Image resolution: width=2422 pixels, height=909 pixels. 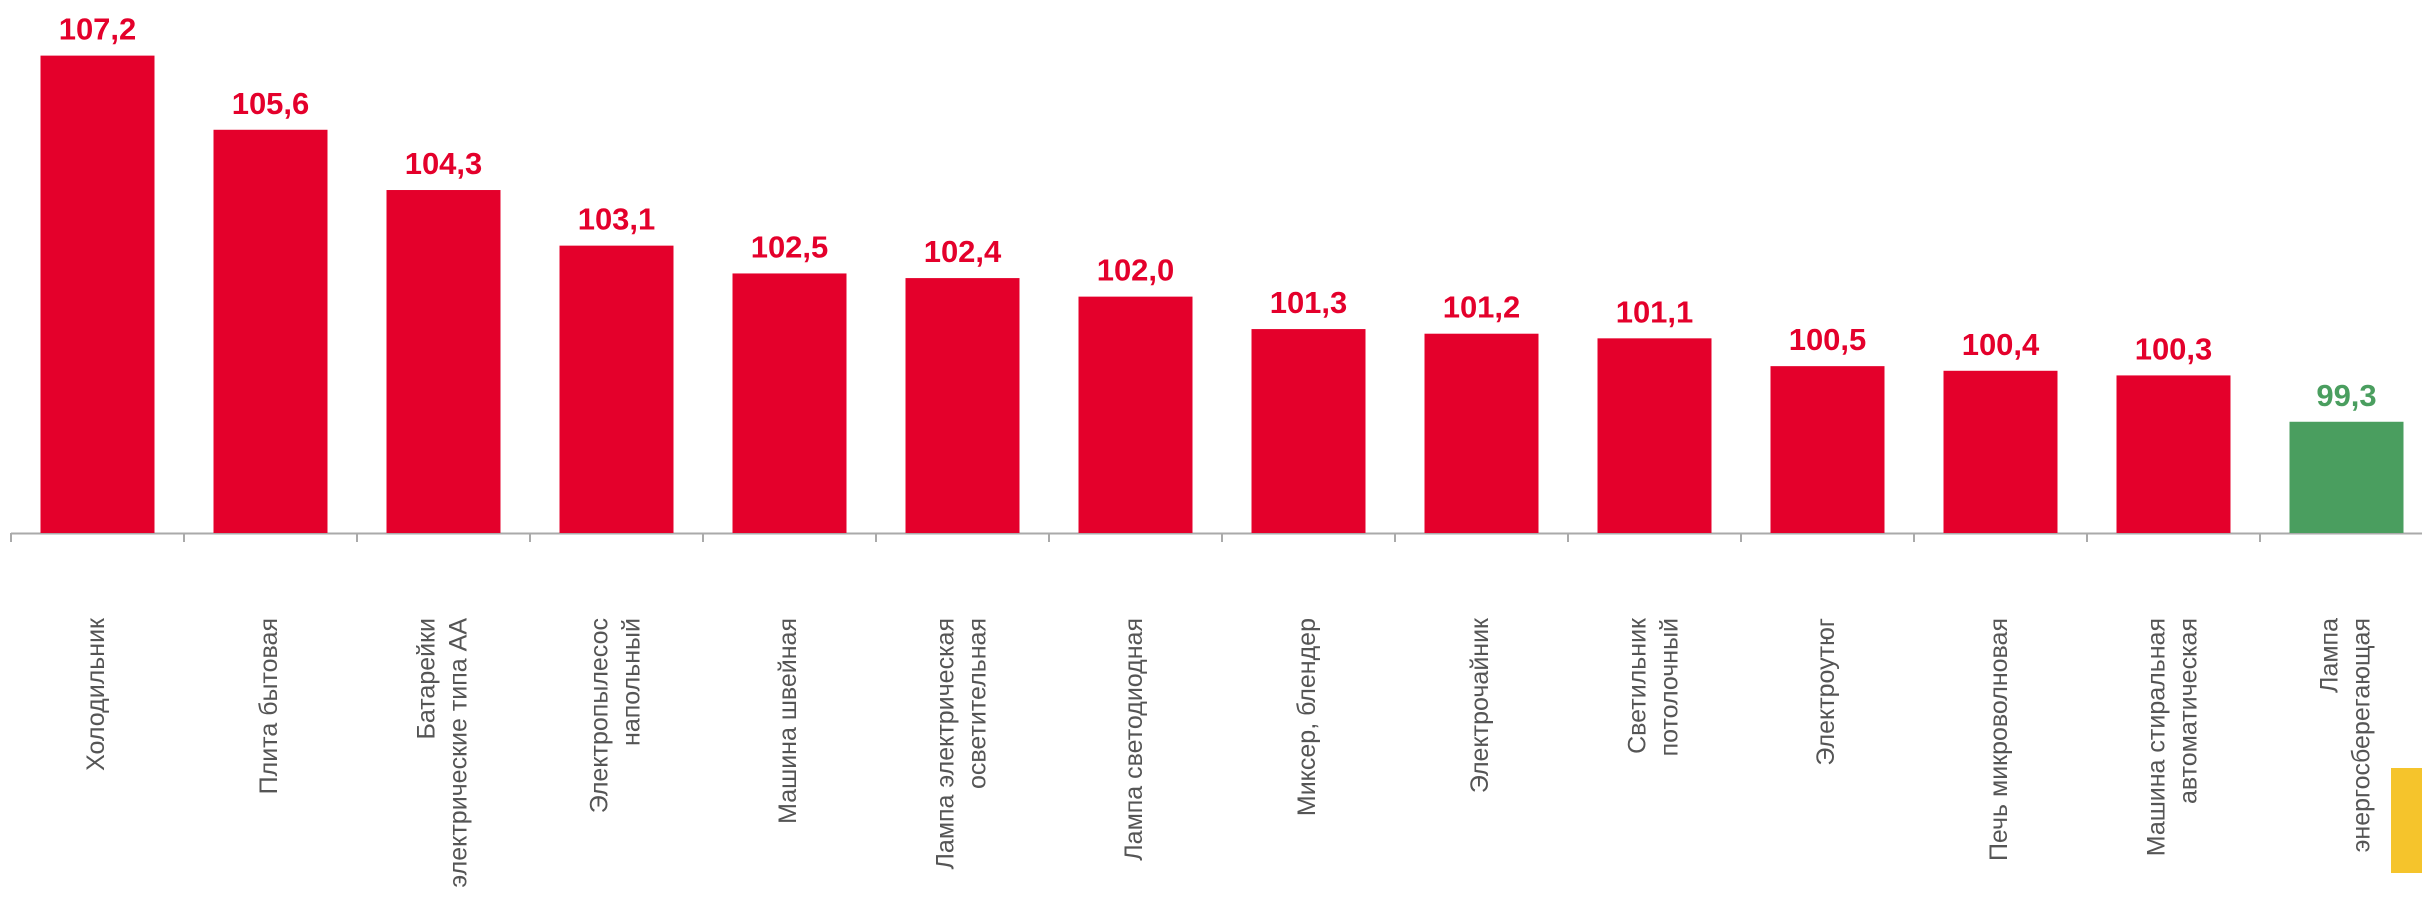 I want to click on value-label: 101,1, so click(x=1655, y=311).